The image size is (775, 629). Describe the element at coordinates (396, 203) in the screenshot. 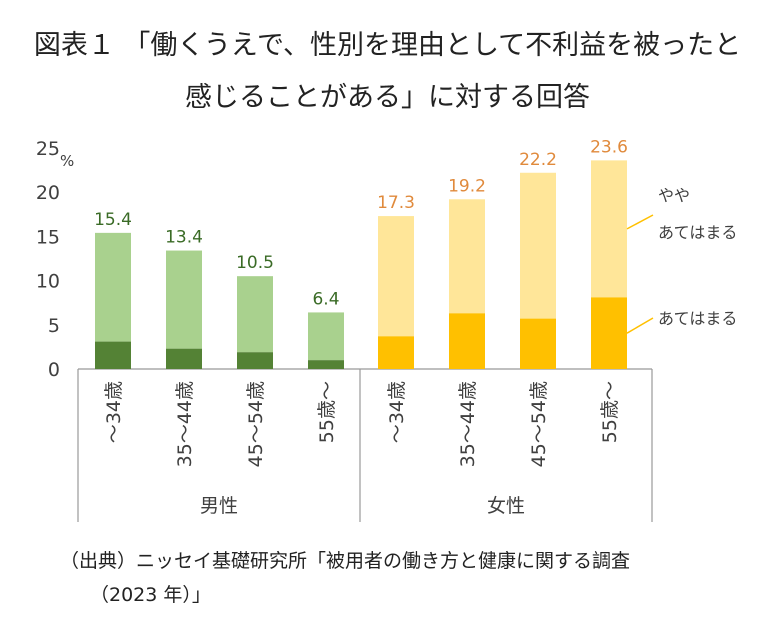

I see `data-label: 17.3` at that location.